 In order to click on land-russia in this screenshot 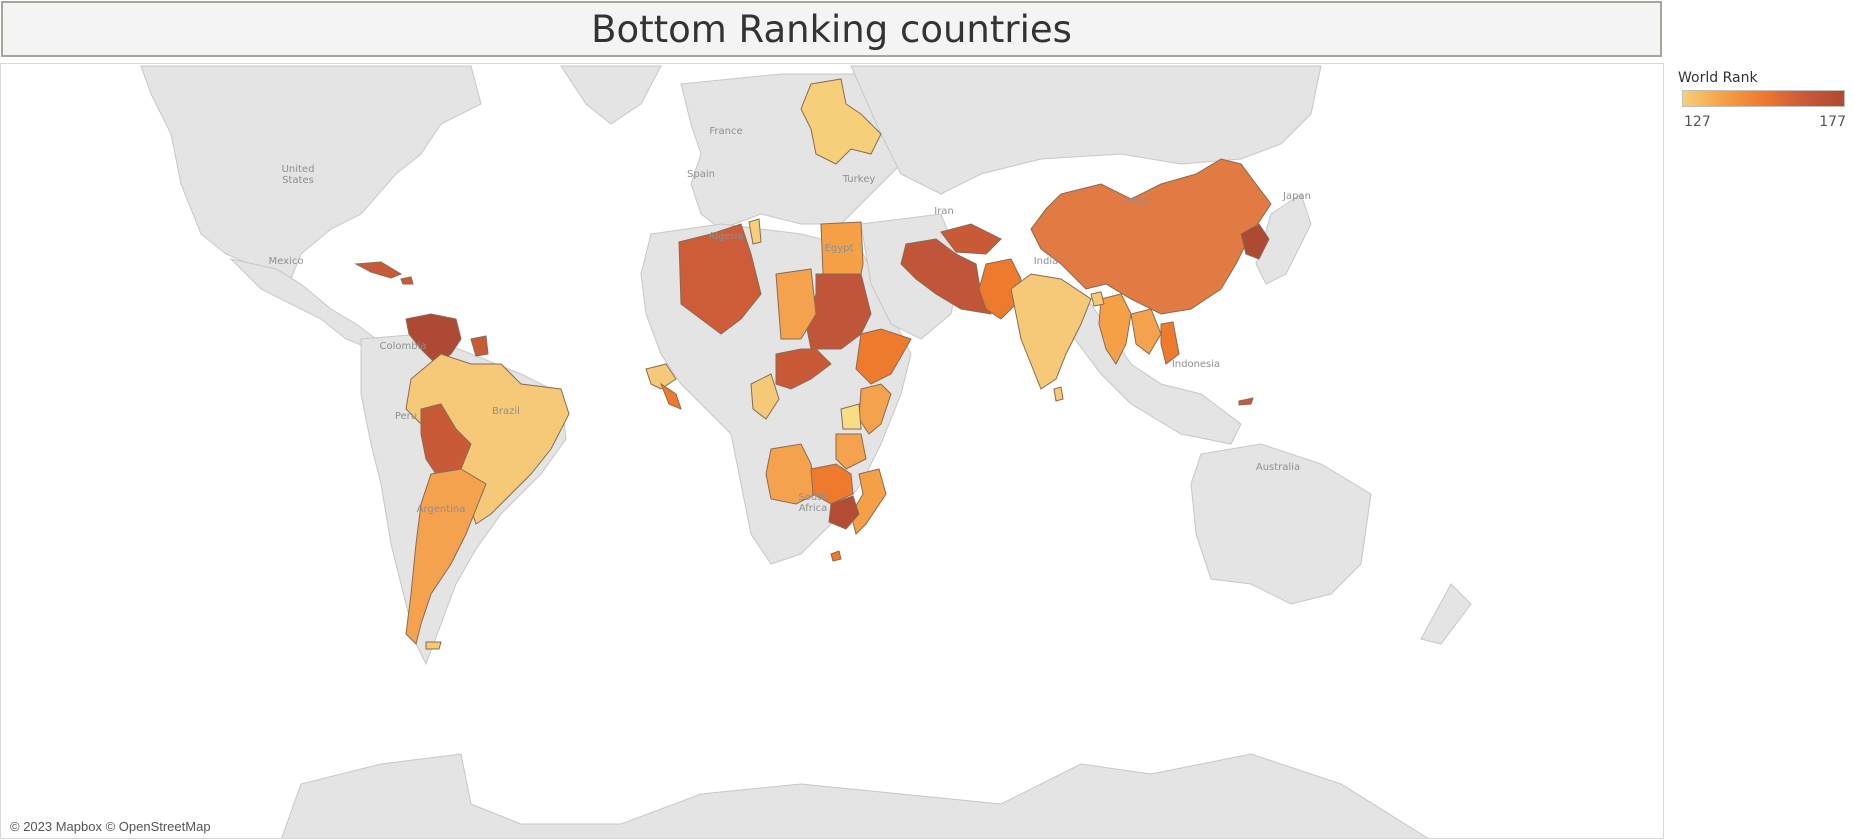, I will do `click(1086, 130)`.